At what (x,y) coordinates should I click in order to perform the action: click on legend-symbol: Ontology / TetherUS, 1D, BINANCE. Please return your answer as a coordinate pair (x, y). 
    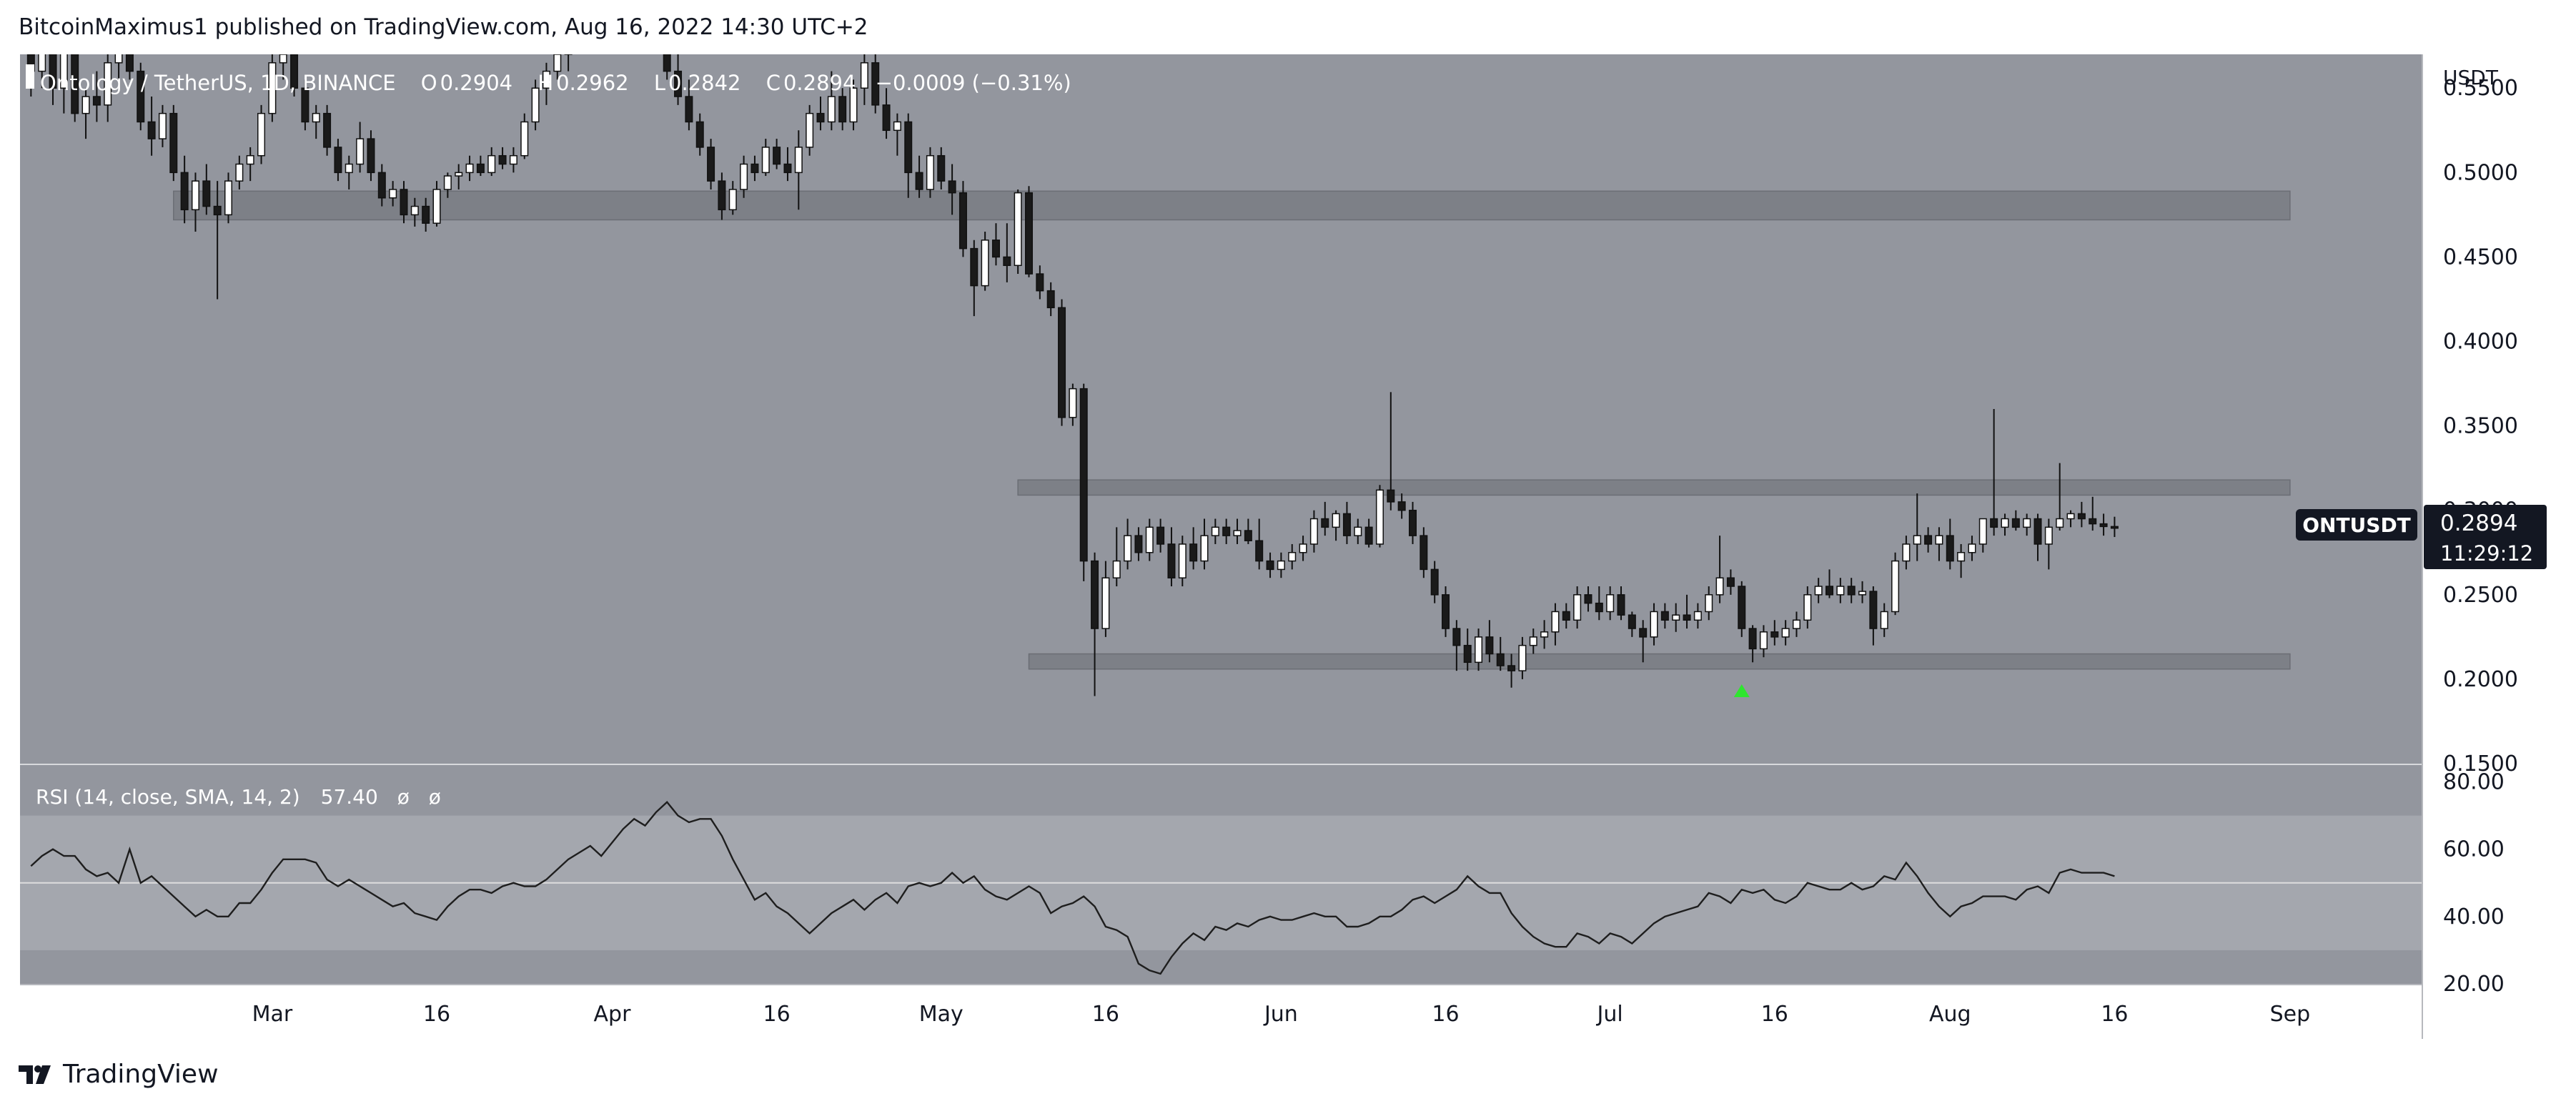
    Looking at the image, I should click on (218, 83).